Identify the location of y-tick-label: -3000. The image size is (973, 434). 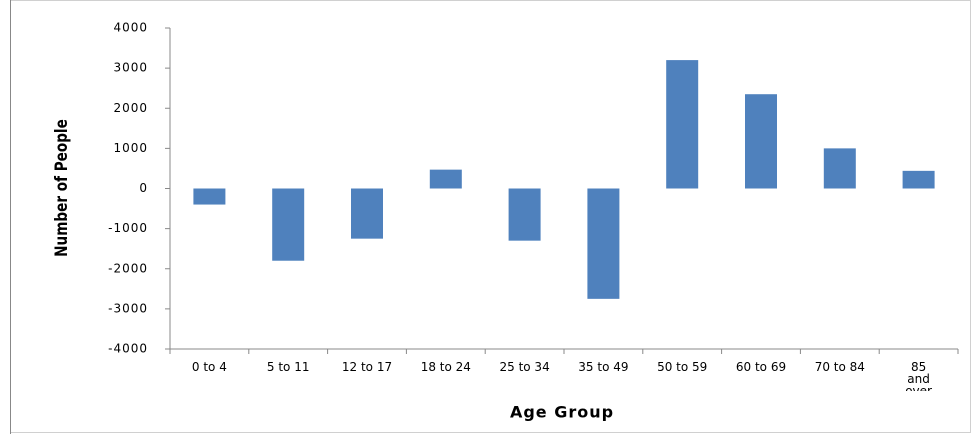
(128, 308).